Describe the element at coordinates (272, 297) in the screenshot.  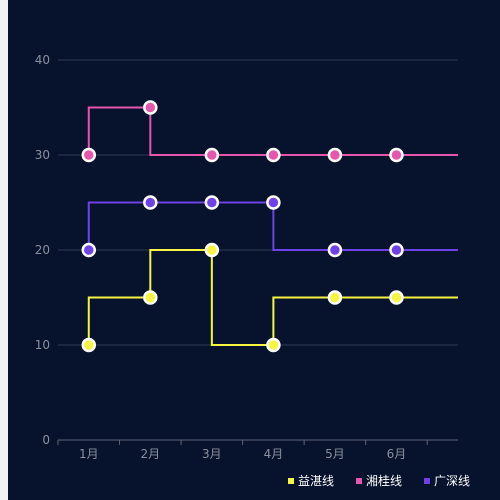
I see `series-line` at that location.